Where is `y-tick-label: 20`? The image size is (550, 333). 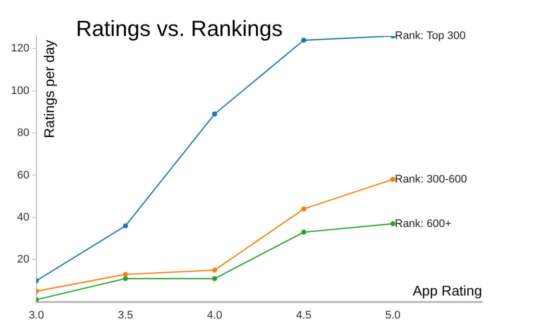
y-tick-label: 20 is located at coordinates (23, 260).